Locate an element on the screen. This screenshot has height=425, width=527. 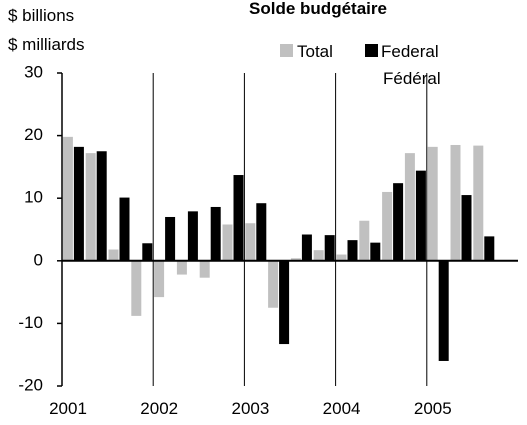
y-axis-label-fr: $ milliards is located at coordinates (46, 44).